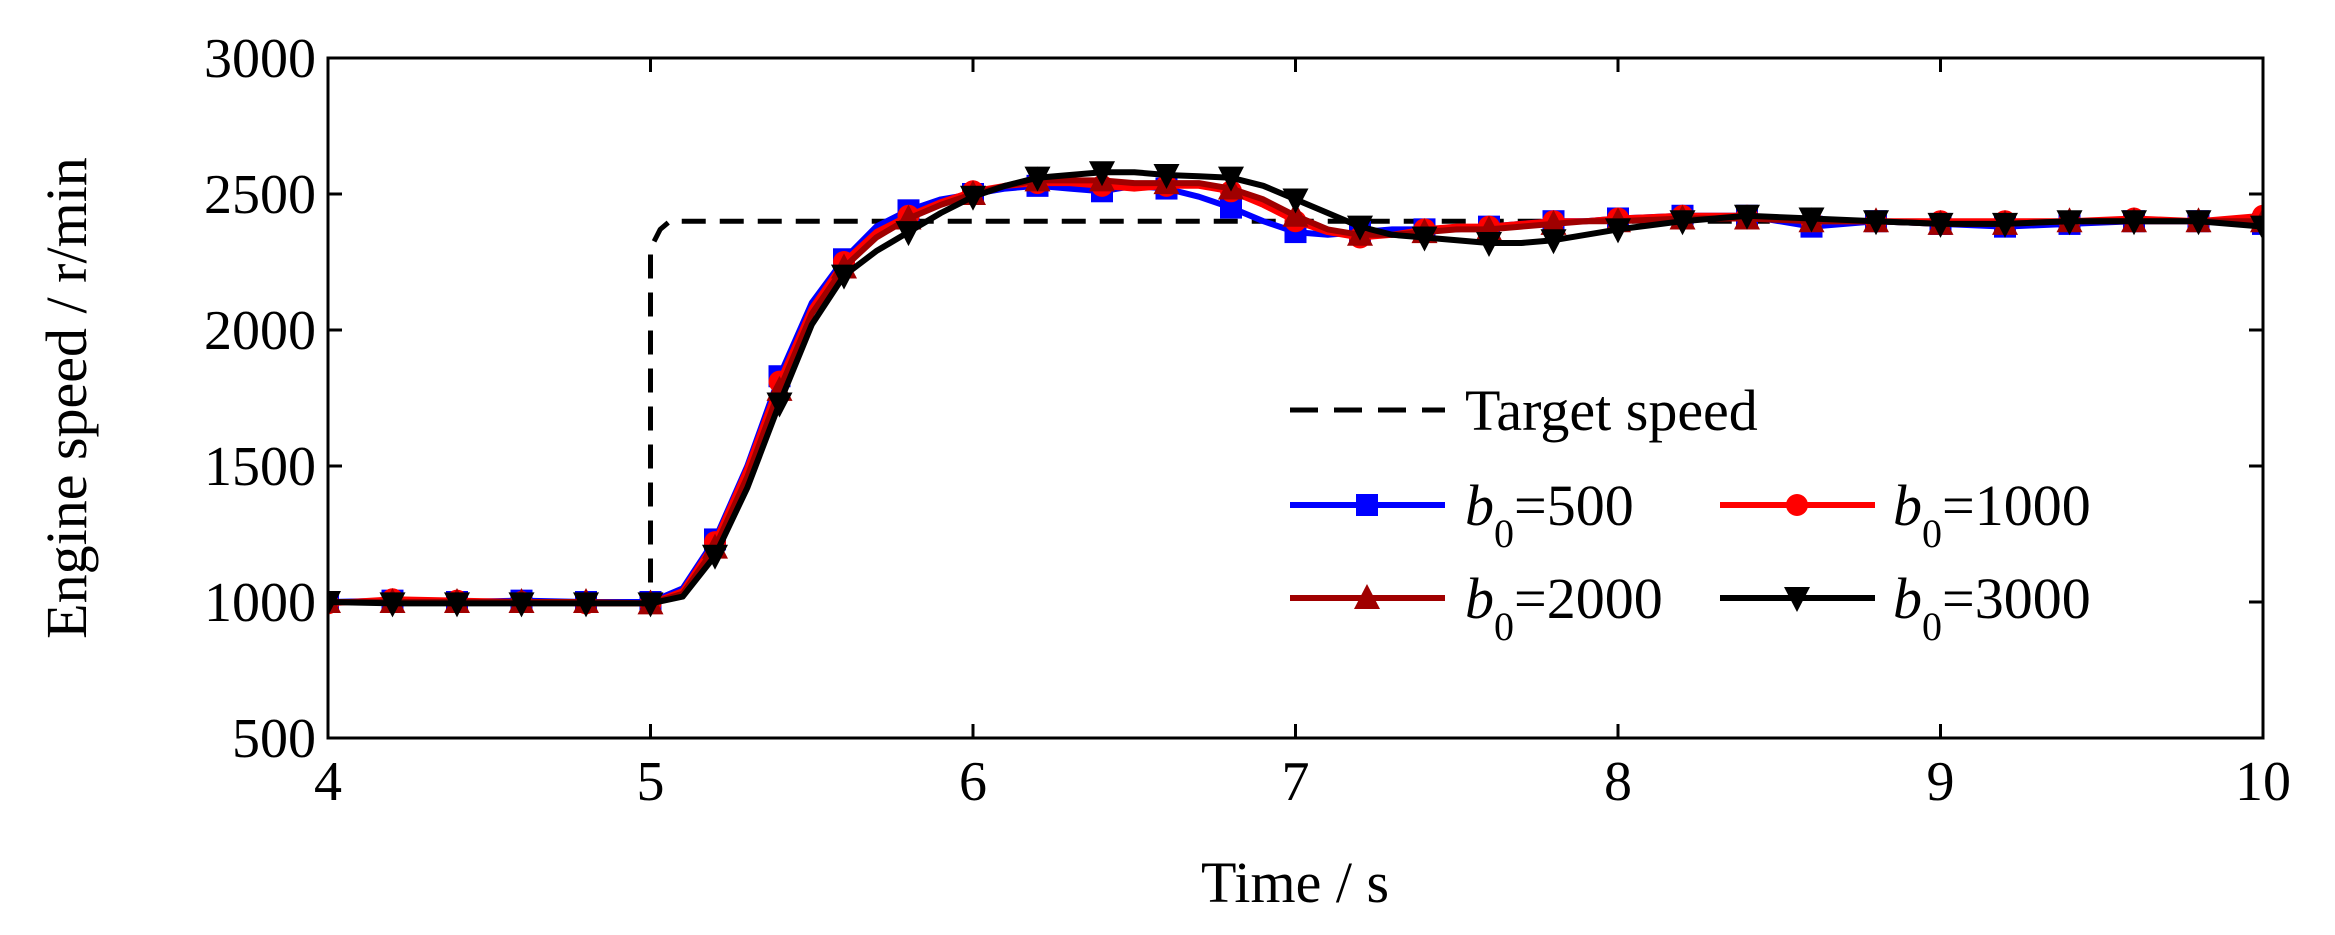 This screenshot has width=2335, height=935. What do you see at coordinates (260, 195) in the screenshot?
I see `y-tick-label: 2500` at bounding box center [260, 195].